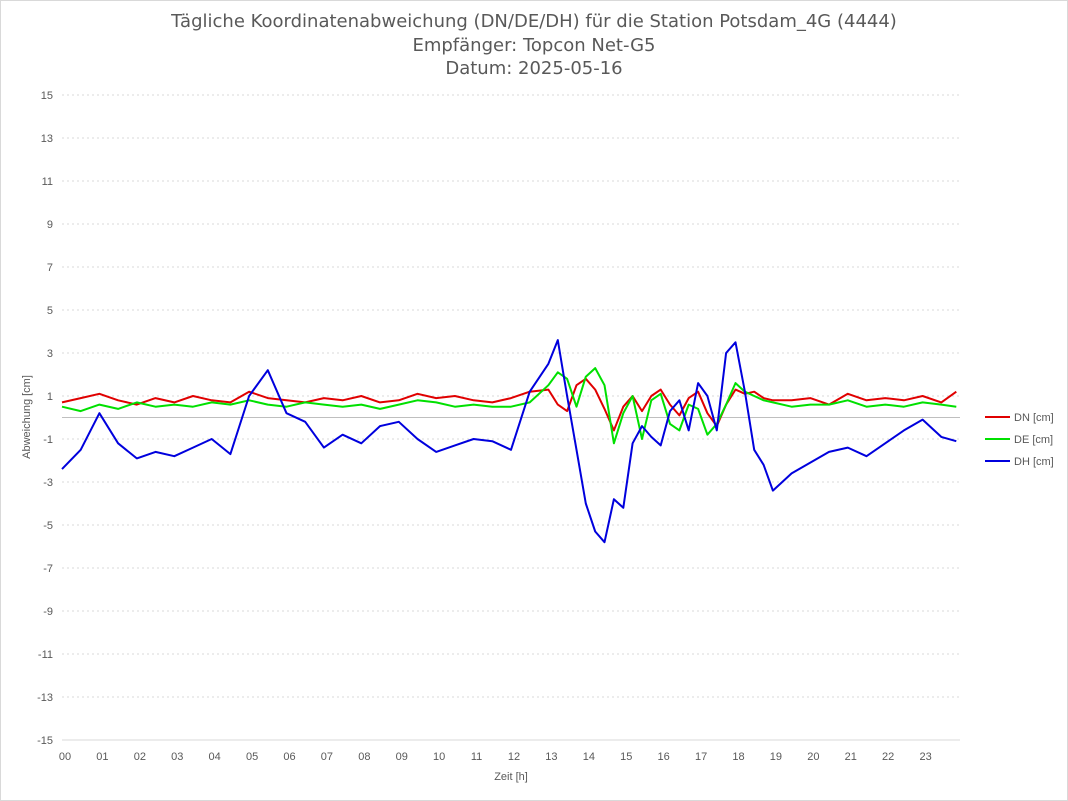  Describe the element at coordinates (50, 268) in the screenshot. I see `y-tick-label: 7` at that location.